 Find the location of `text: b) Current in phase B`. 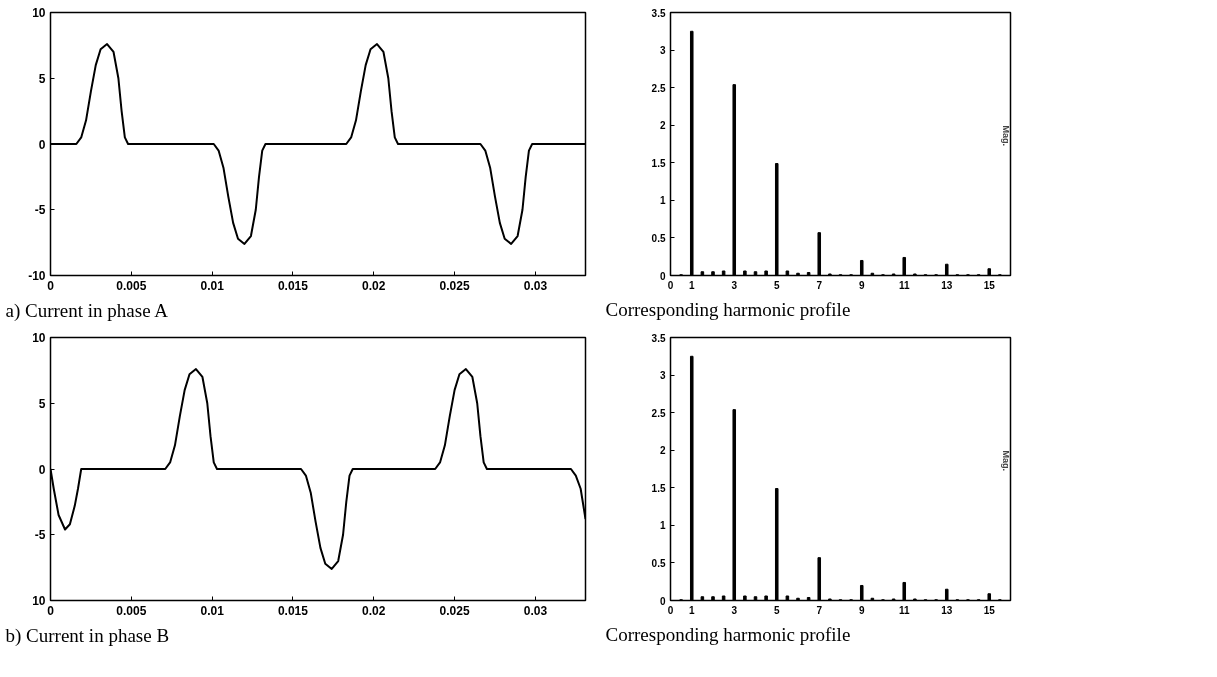

text: b) Current in phase B is located at coordinates (87, 635).